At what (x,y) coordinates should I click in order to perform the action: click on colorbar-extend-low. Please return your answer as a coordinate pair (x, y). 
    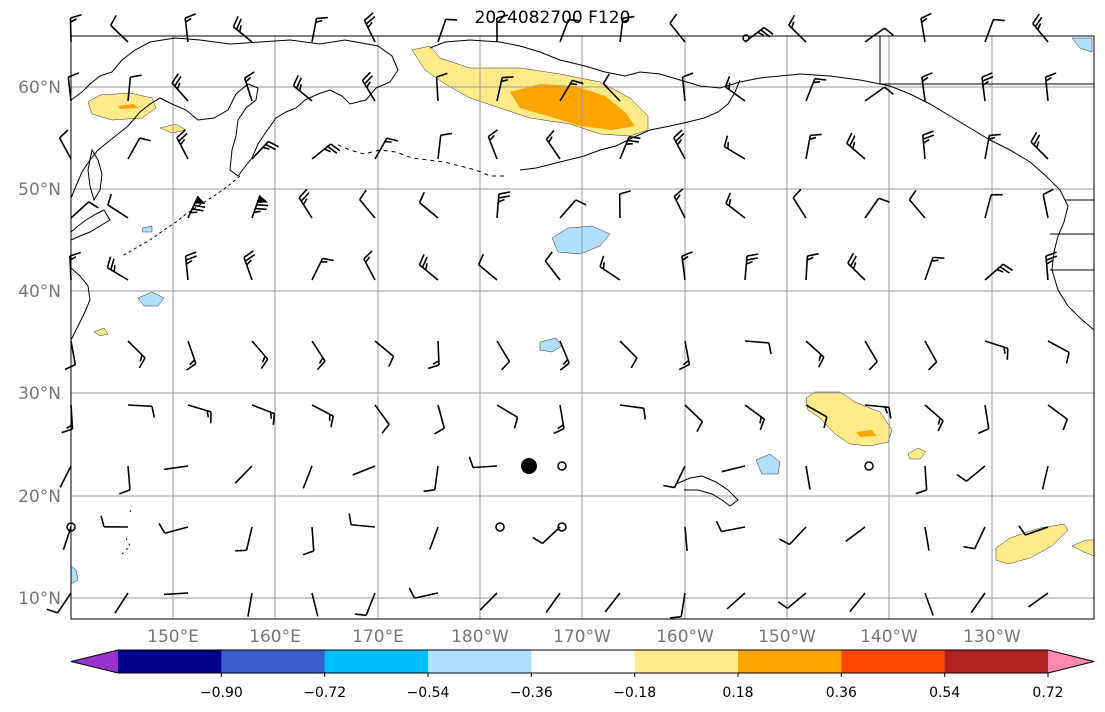
    Looking at the image, I should click on (94, 661).